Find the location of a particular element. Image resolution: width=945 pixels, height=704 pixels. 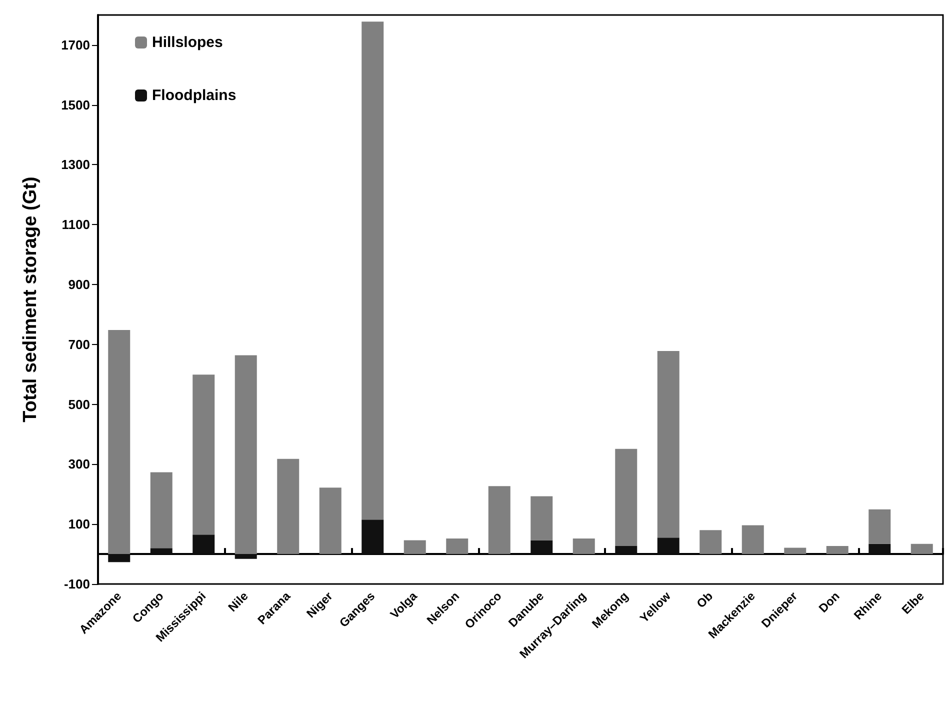

legend-label: Floodplains is located at coordinates (194, 95).